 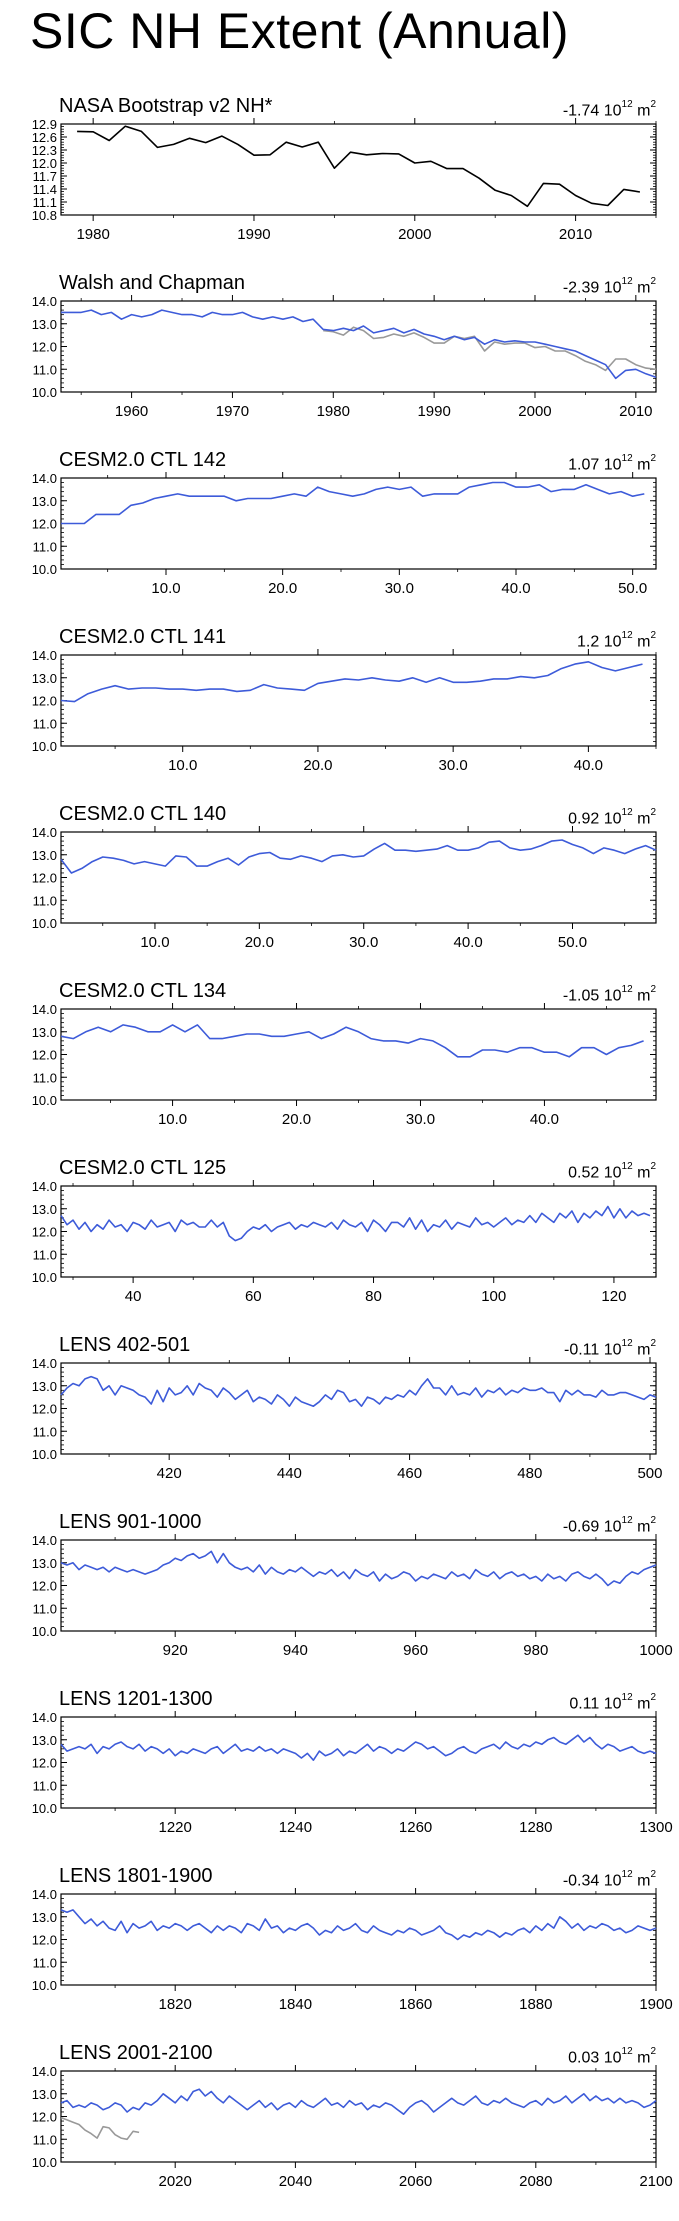 What do you see at coordinates (584, 1173) in the screenshot?
I see `trend-value: 0.52` at bounding box center [584, 1173].